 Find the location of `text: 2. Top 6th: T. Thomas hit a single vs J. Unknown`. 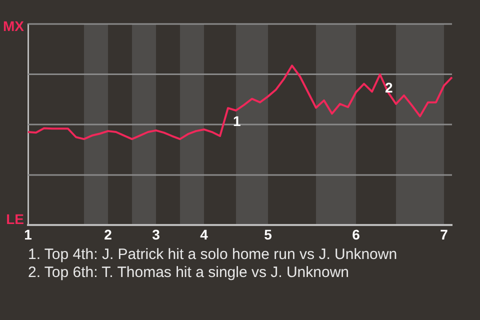

text: 2. Top 6th: T. Thomas hit a single vs J. Unknown is located at coordinates (189, 273).